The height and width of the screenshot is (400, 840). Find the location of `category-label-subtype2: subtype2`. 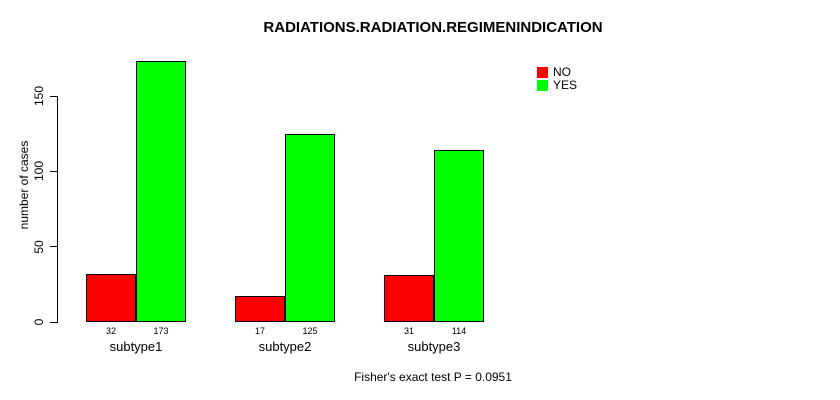

category-label-subtype2: subtype2 is located at coordinates (285, 346).